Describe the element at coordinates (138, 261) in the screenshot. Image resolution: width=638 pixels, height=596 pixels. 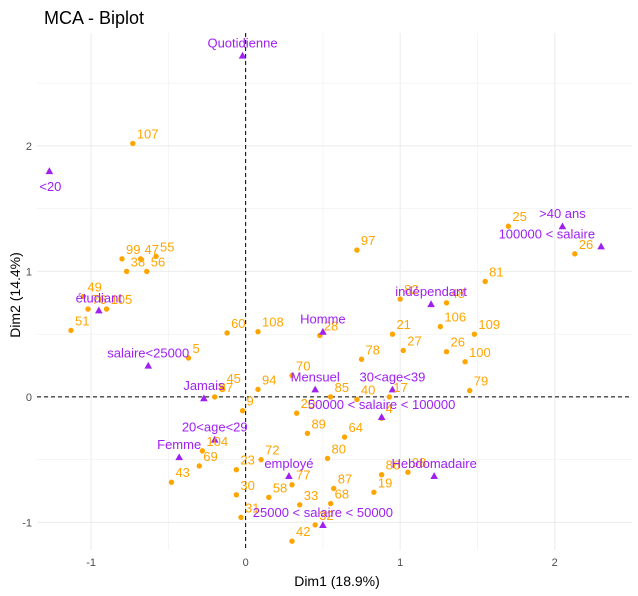
I see `individual-label: 38` at that location.